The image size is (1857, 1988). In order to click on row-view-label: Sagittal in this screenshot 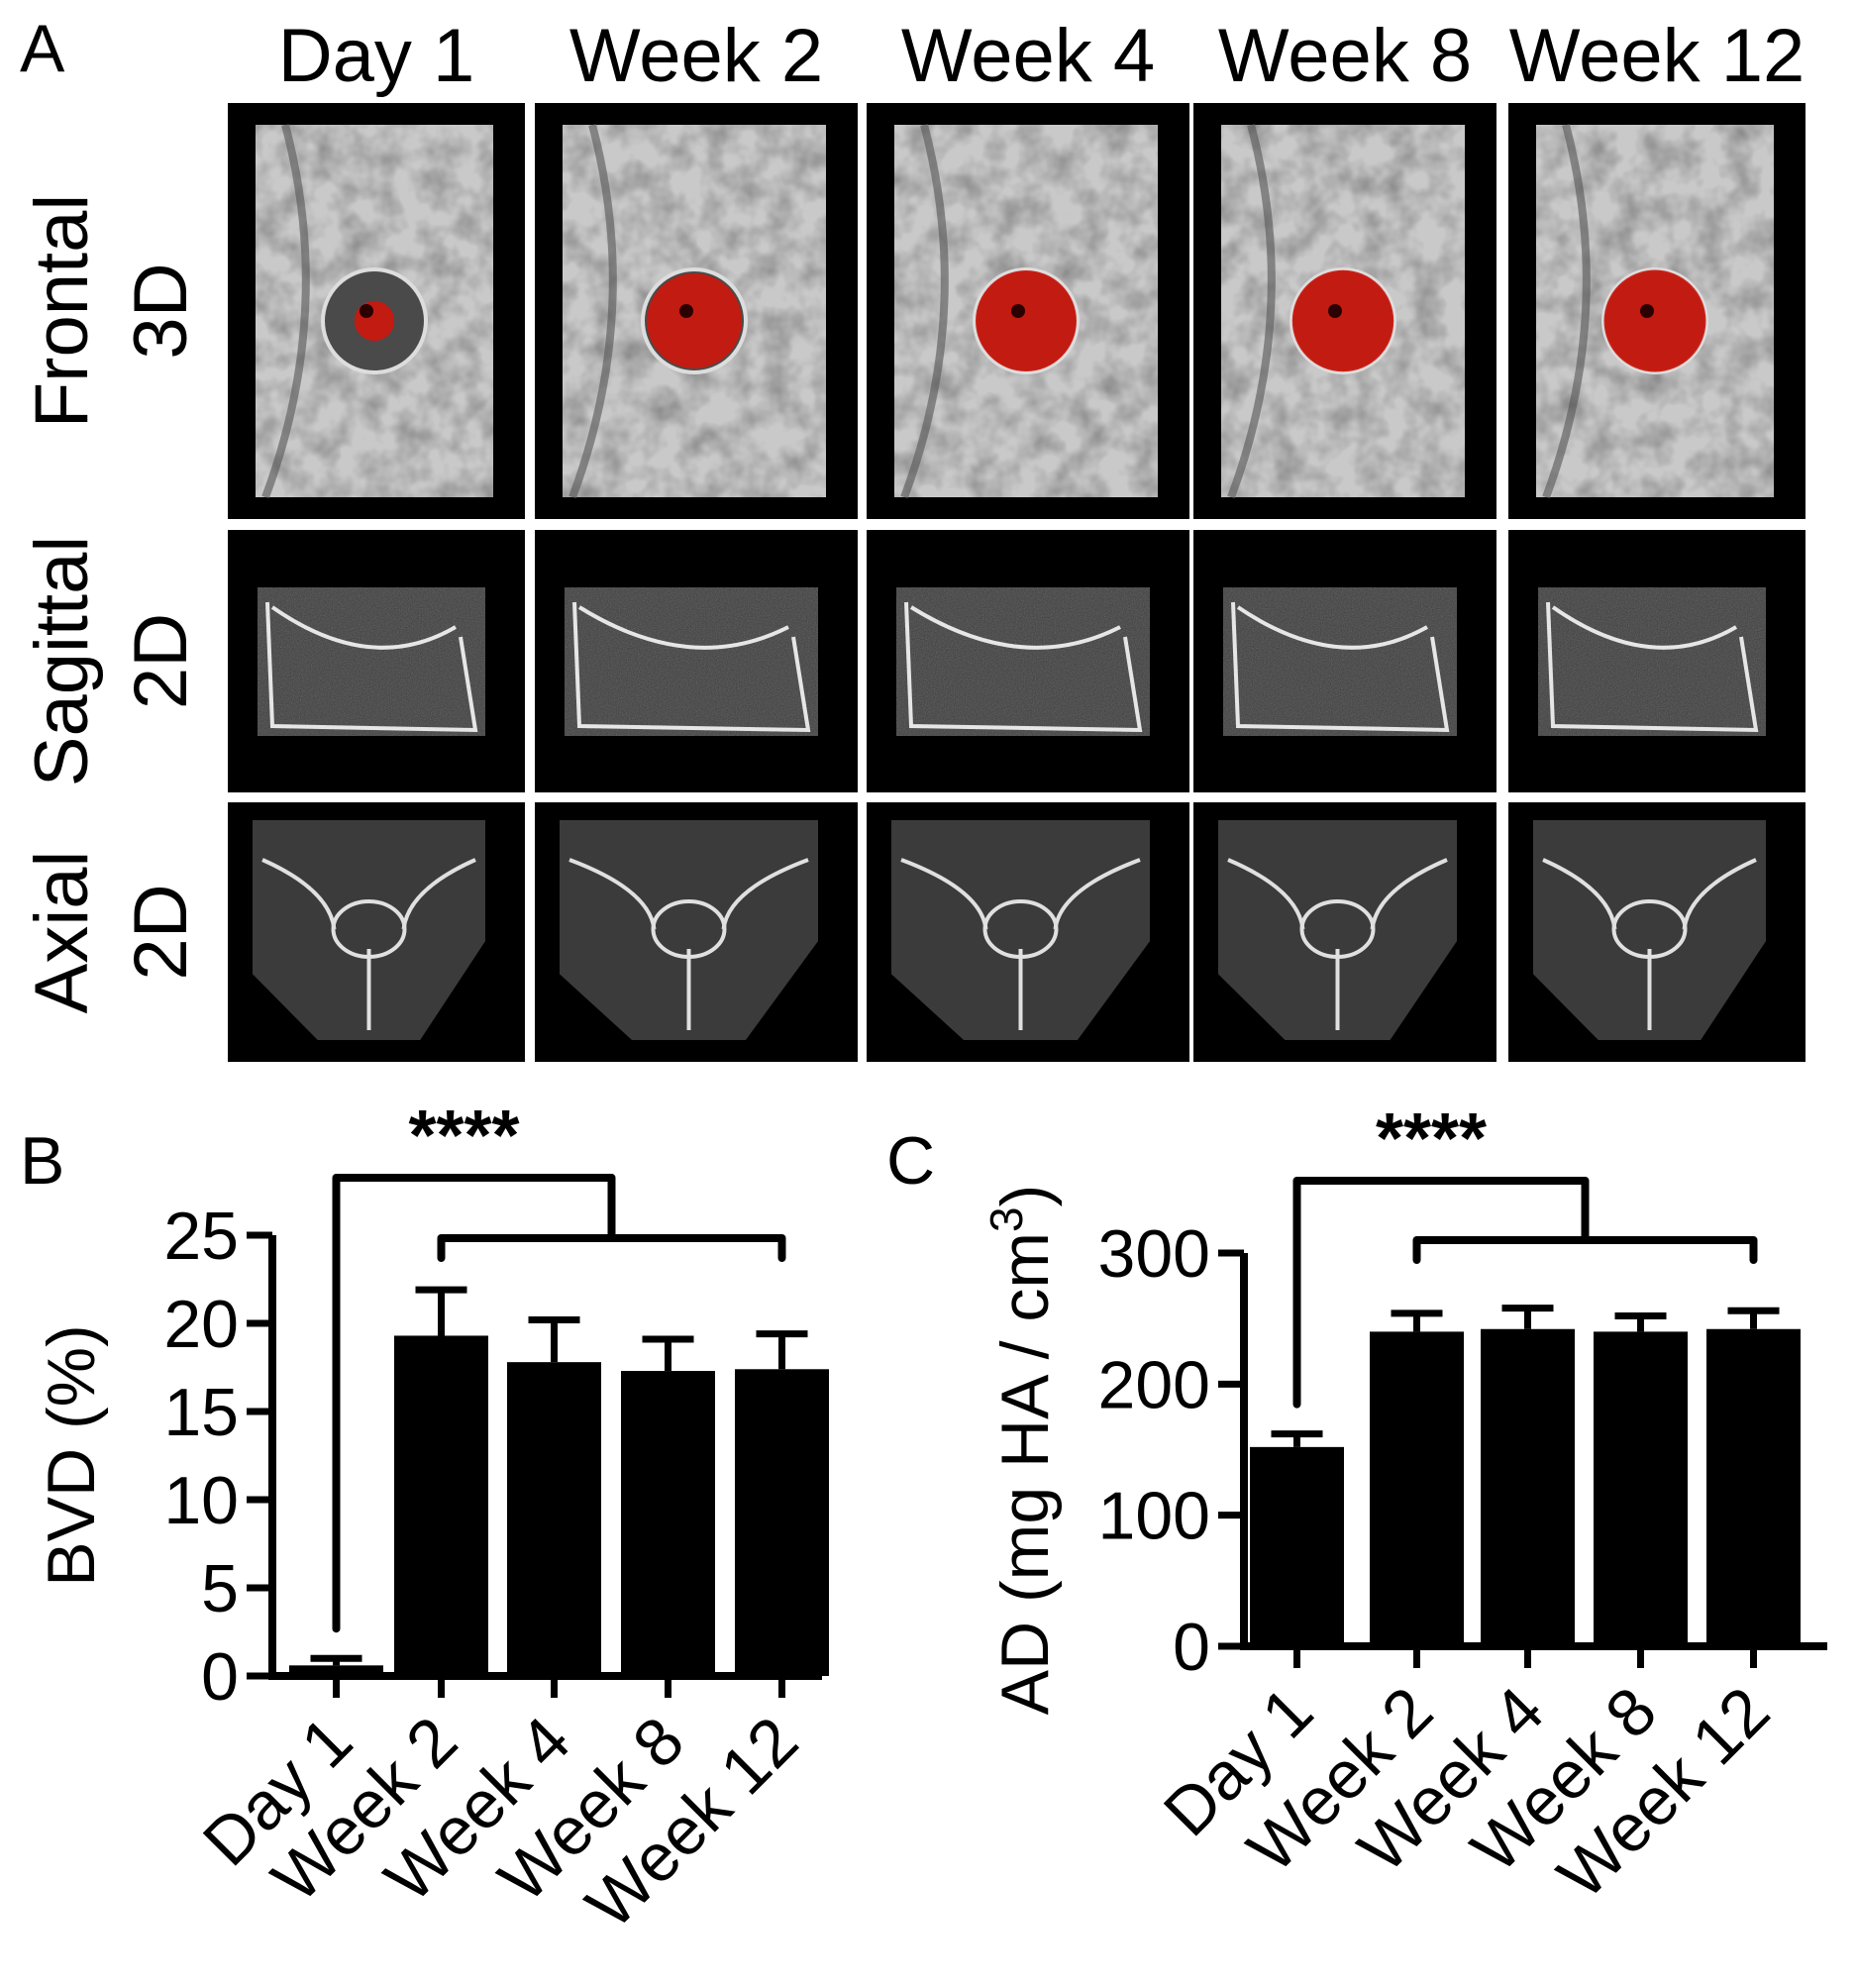, I will do `click(62, 661)`.